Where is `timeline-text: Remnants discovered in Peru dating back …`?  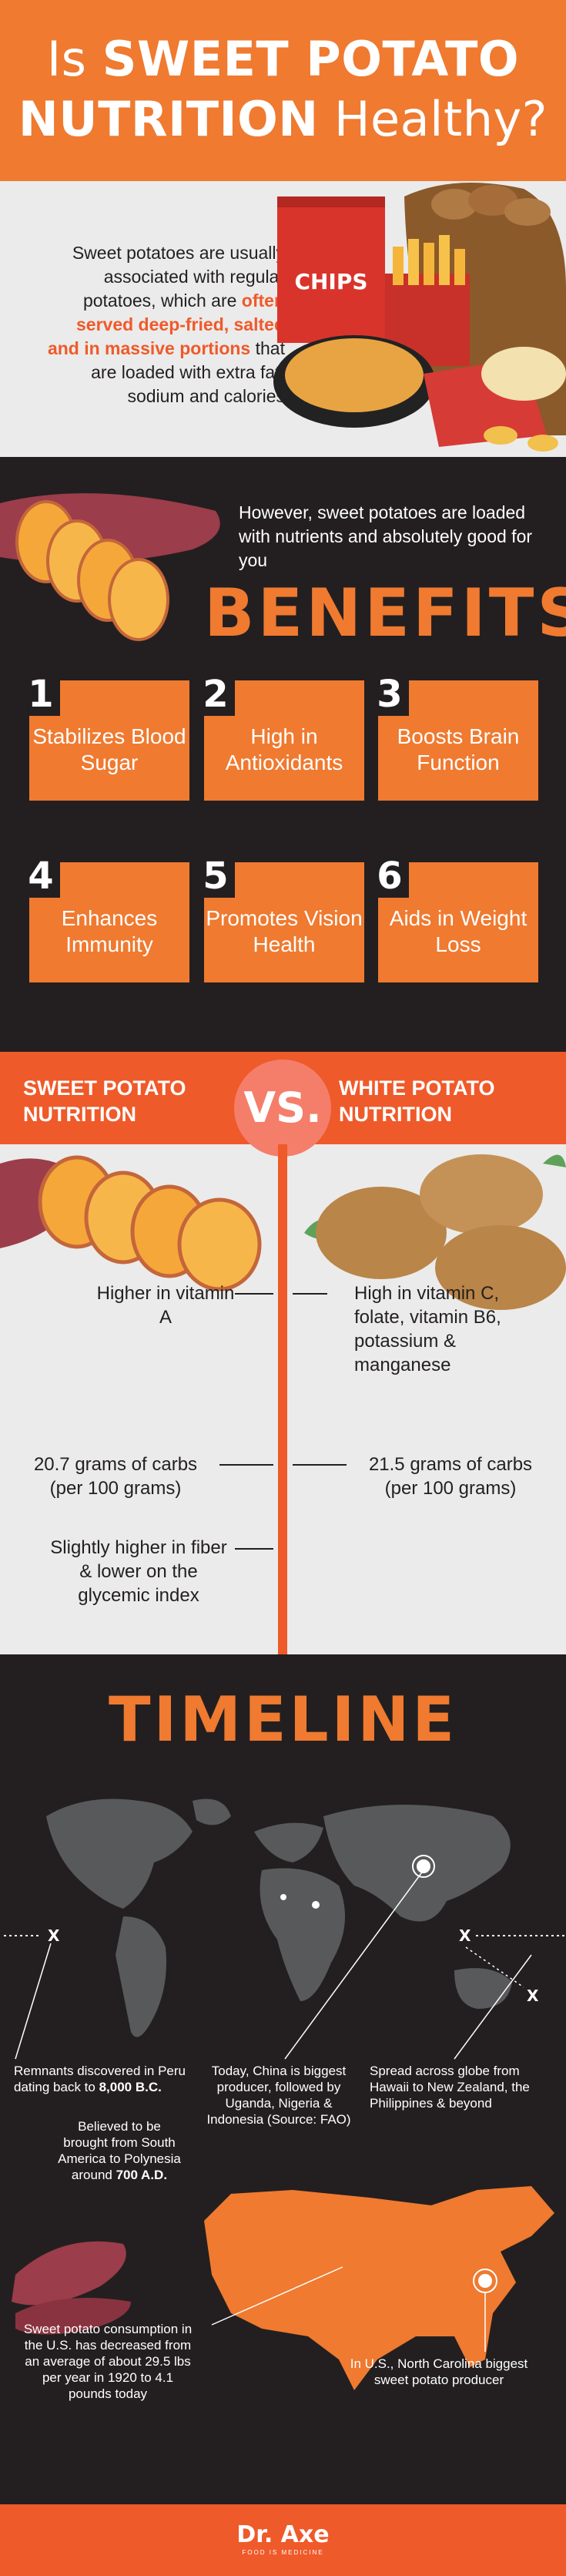
timeline-text: Remnants discovered in Peru dating back … is located at coordinates (100, 2079).